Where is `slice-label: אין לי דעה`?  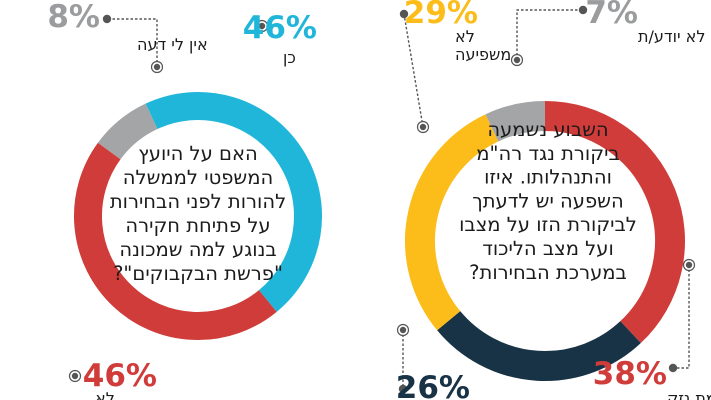 slice-label: אין לי דעה is located at coordinates (172, 44).